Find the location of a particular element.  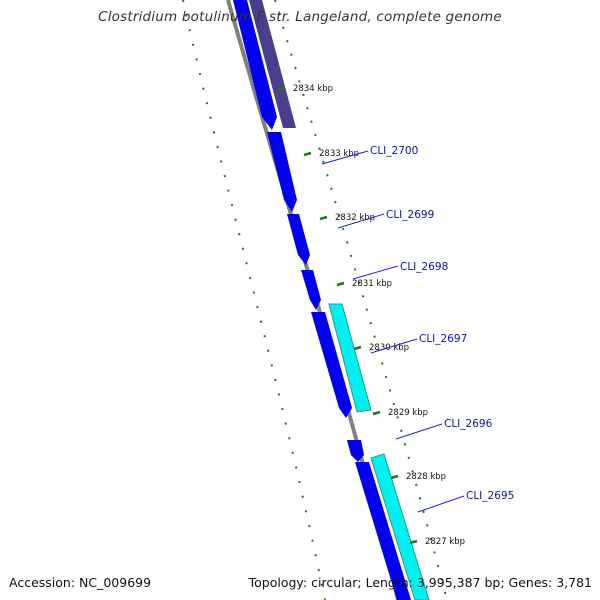

gene-label: CLI_2700 is located at coordinates (394, 151).